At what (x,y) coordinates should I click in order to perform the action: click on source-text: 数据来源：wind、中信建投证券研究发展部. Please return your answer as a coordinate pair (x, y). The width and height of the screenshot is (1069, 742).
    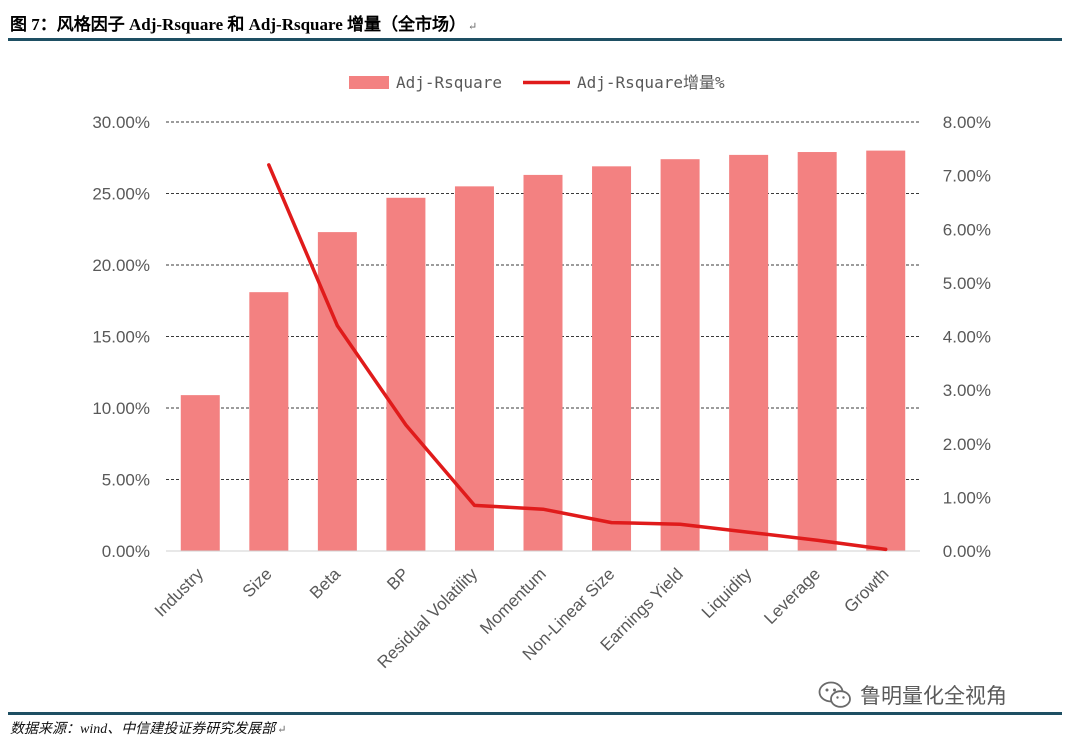
    Looking at the image, I should click on (143, 729).